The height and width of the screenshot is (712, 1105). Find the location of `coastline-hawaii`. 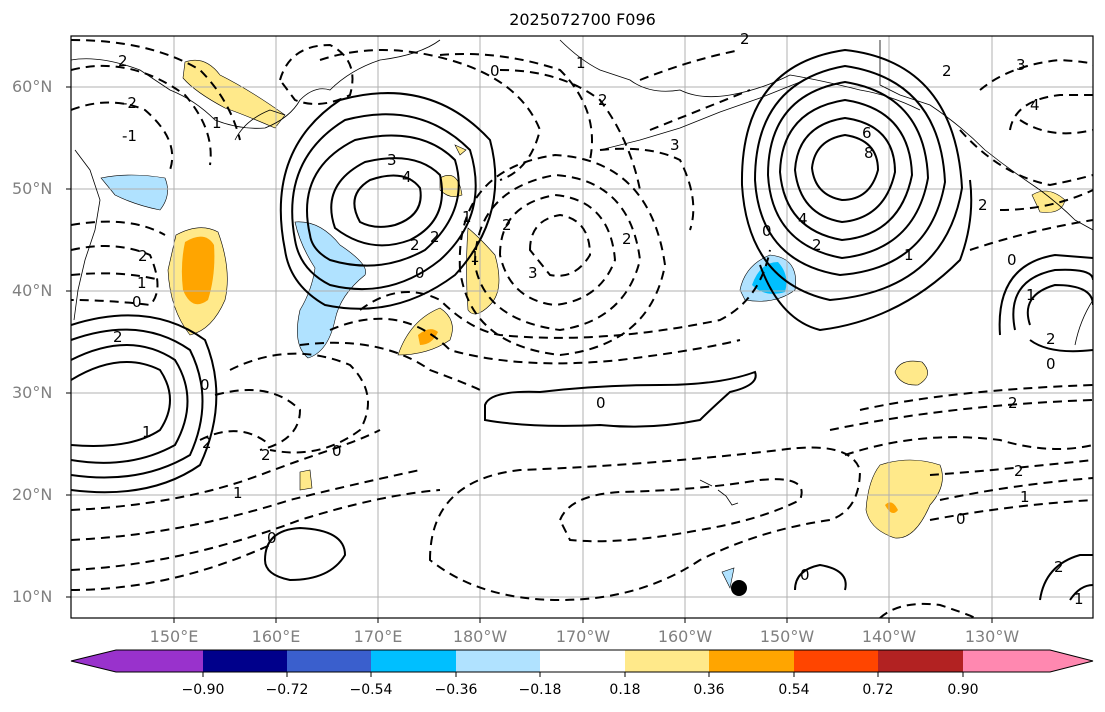

coastline-hawaii is located at coordinates (719, 492).